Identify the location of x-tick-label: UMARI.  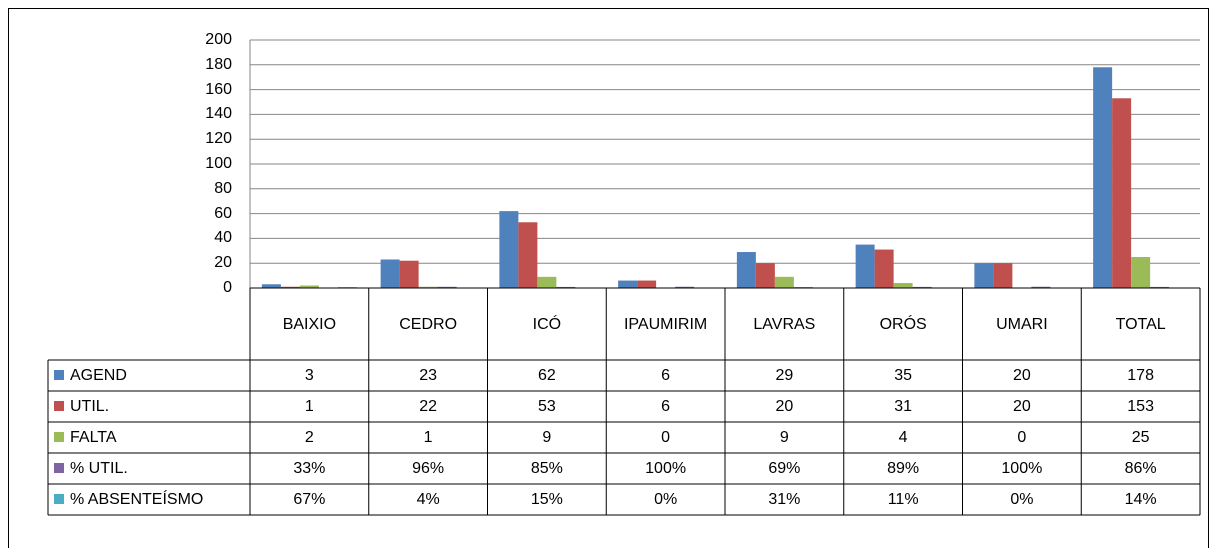
(1022, 324).